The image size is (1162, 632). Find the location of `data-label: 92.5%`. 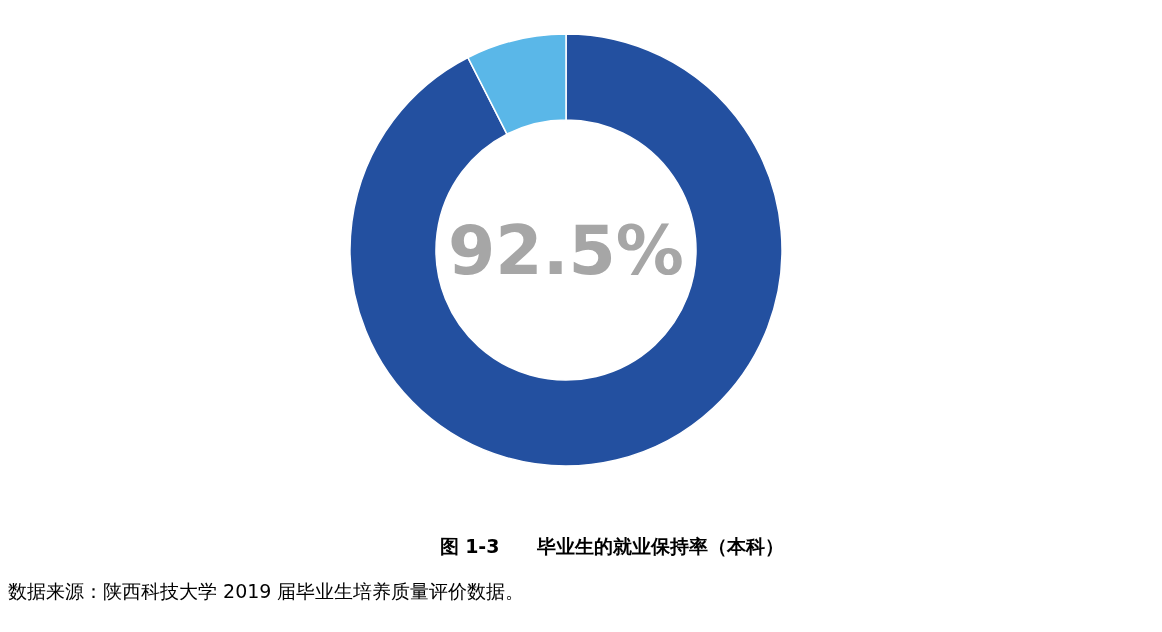

data-label: 92.5% is located at coordinates (566, 250).